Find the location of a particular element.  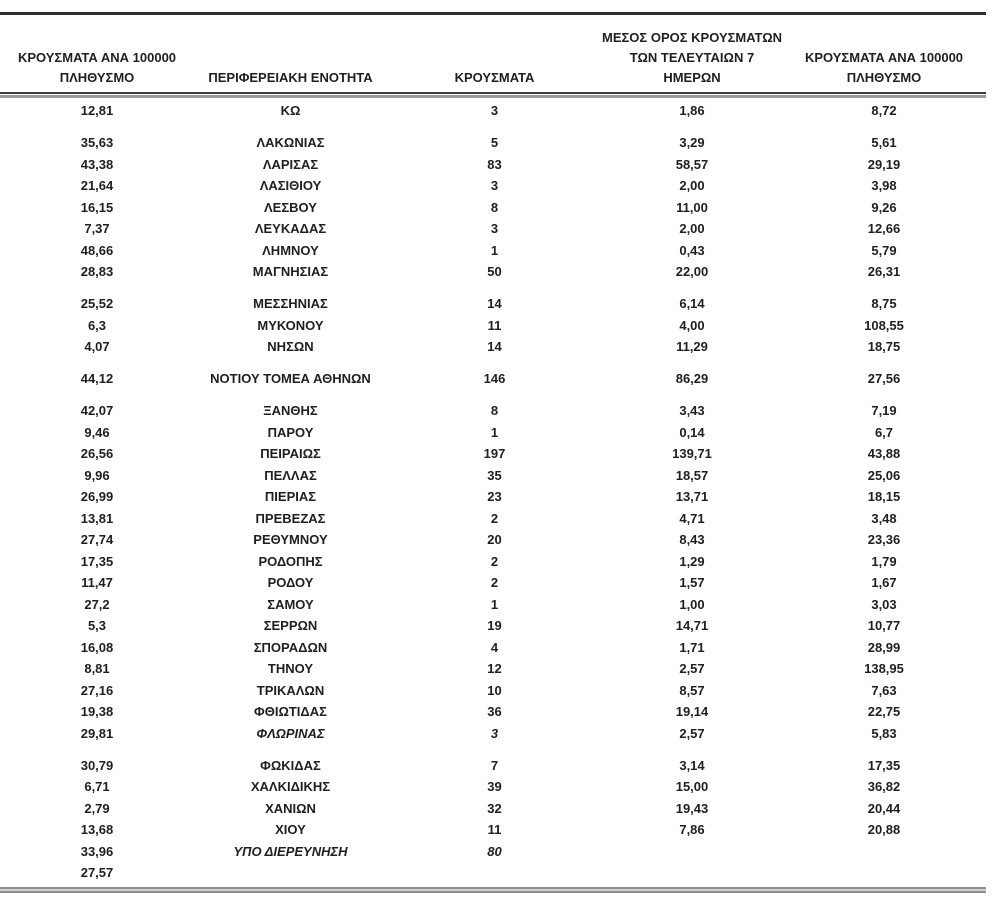

header-separator-gap is located at coordinates (493, 94).